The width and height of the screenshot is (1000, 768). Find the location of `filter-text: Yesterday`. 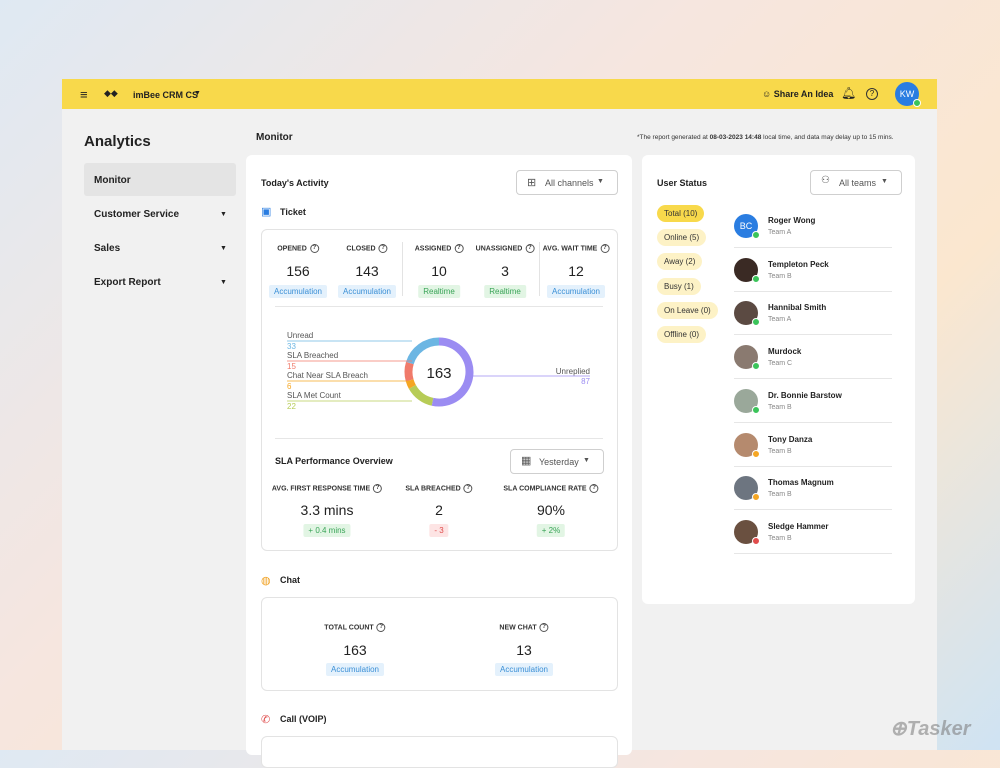

filter-text: Yesterday is located at coordinates (559, 462).